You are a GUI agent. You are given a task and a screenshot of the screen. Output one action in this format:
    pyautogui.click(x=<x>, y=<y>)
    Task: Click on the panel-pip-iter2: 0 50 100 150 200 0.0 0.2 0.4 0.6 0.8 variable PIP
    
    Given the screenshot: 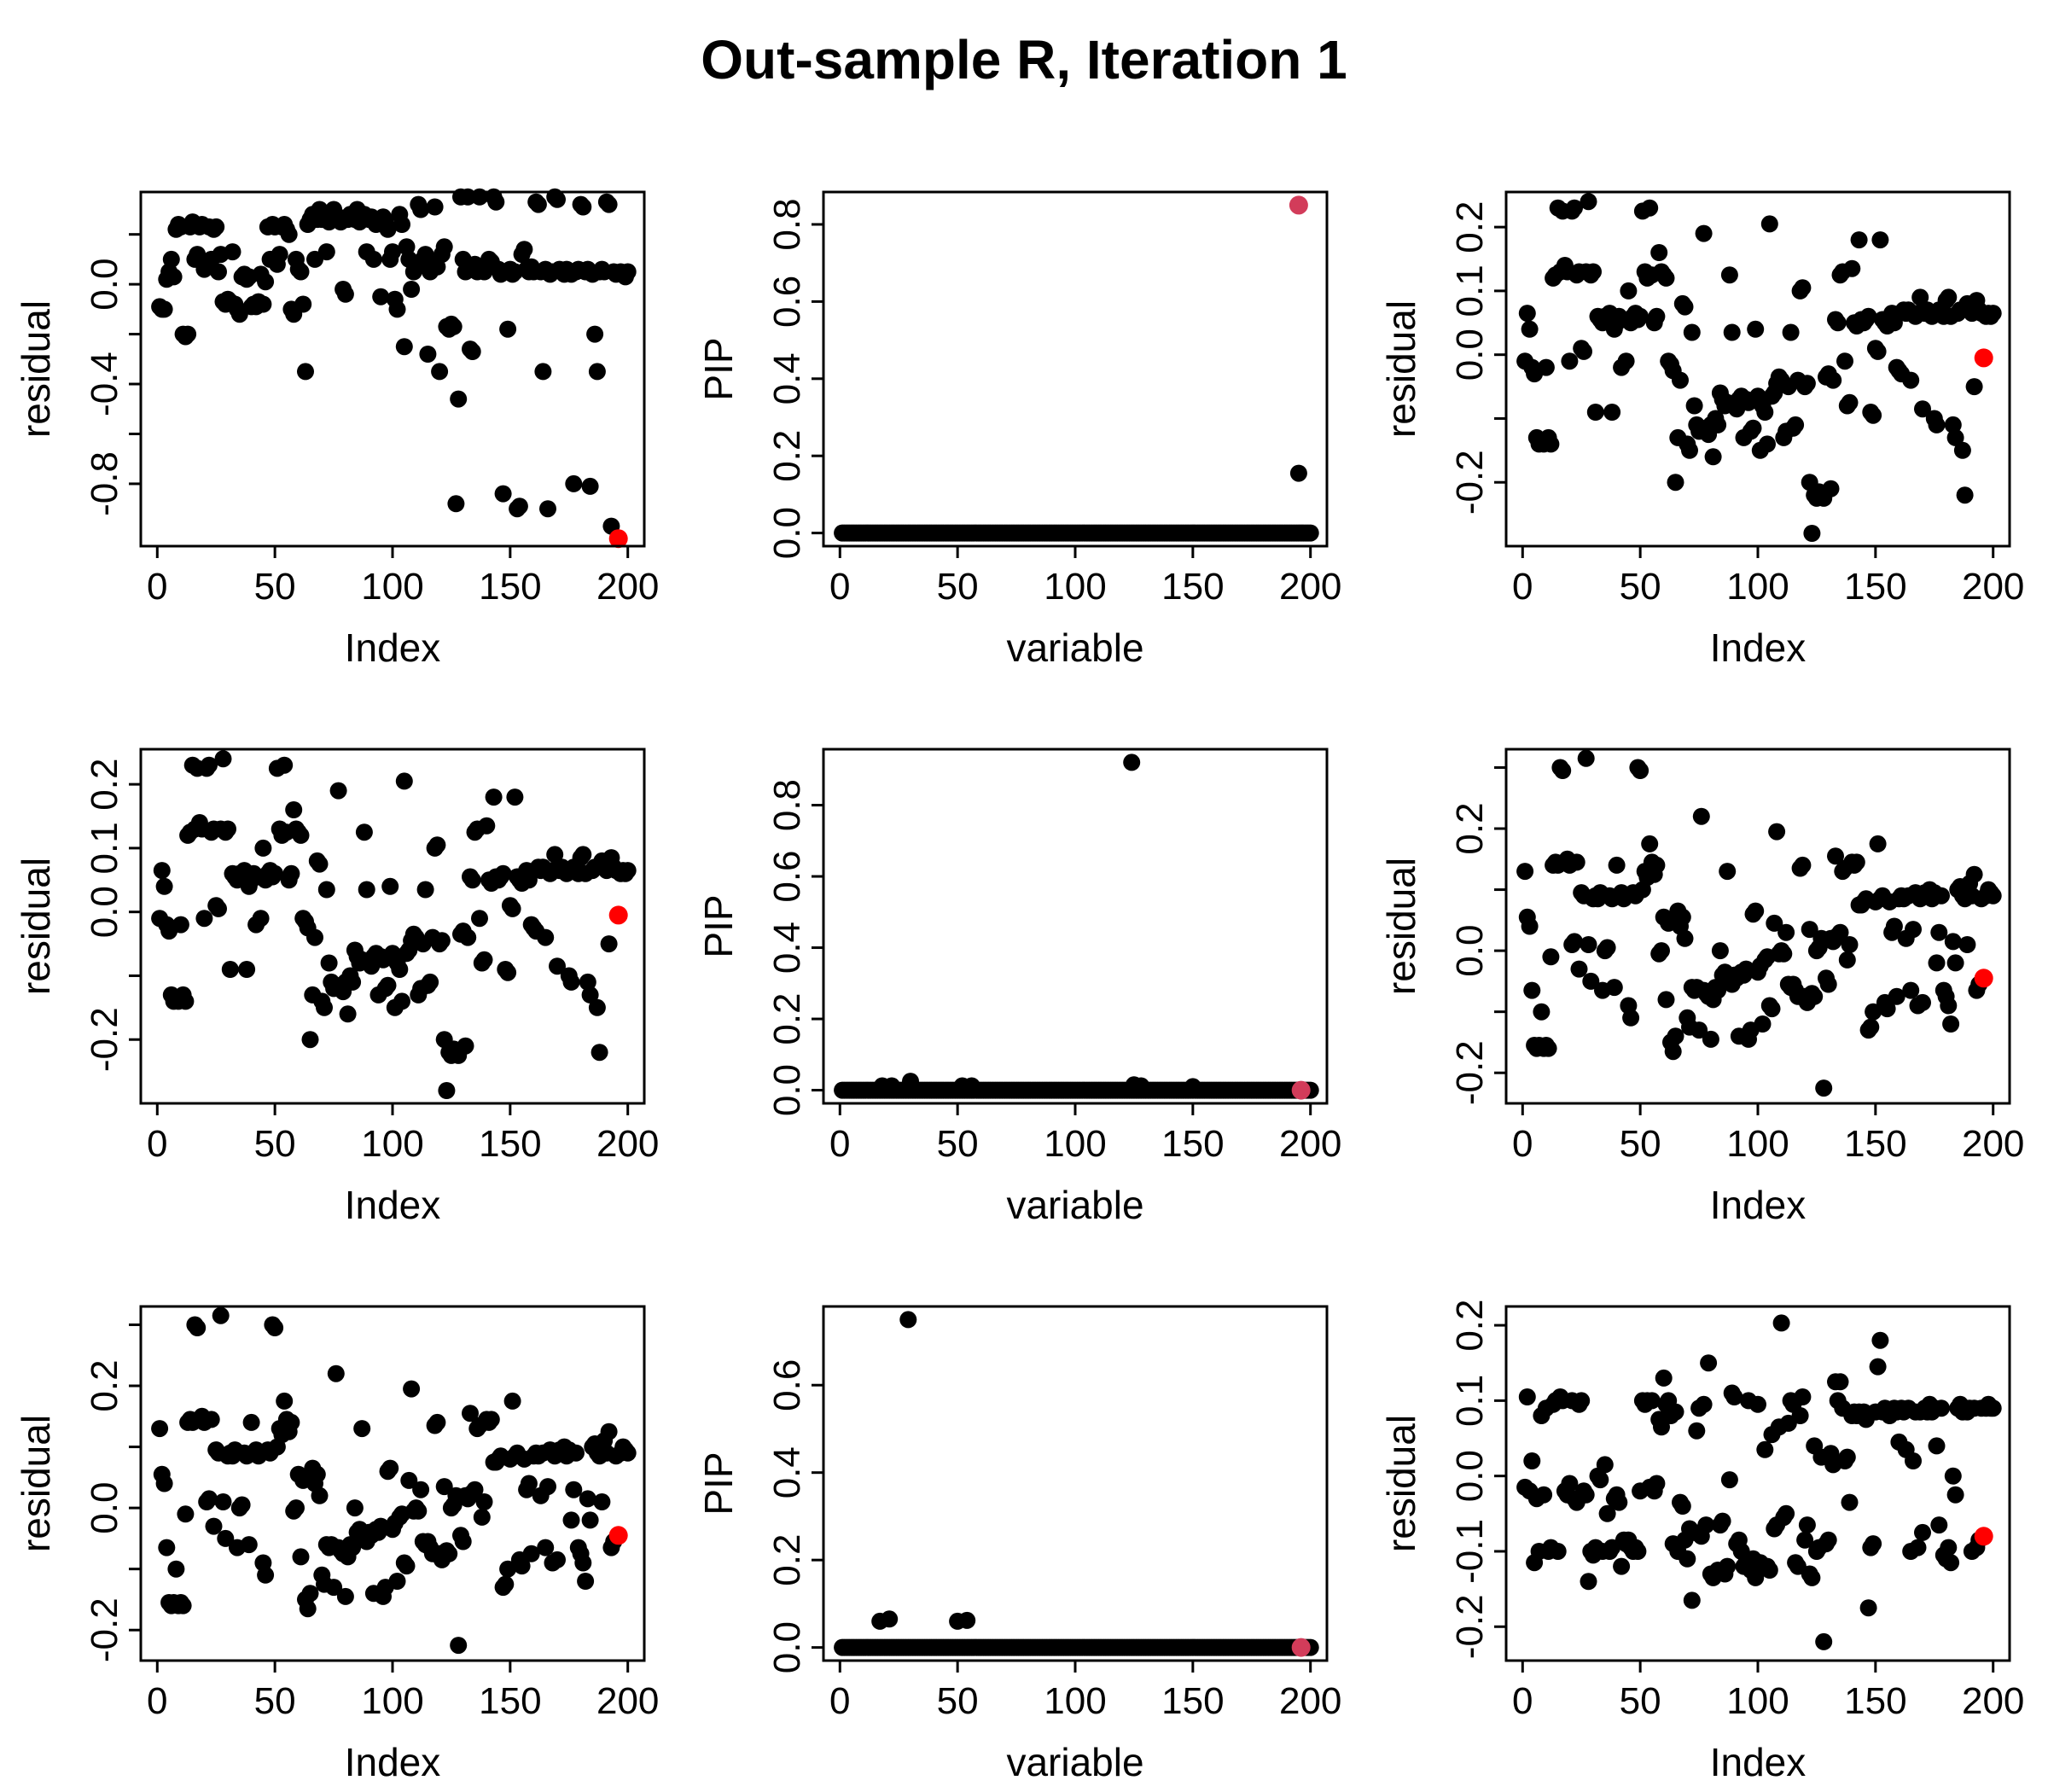 What is the action you would take?
    pyautogui.click(x=1019, y=988)
    